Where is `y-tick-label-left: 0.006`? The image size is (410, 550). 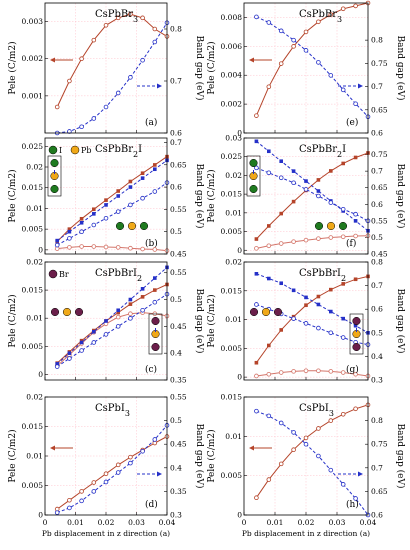
y-tick-label-left: 0.006 is located at coordinates (232, 46).